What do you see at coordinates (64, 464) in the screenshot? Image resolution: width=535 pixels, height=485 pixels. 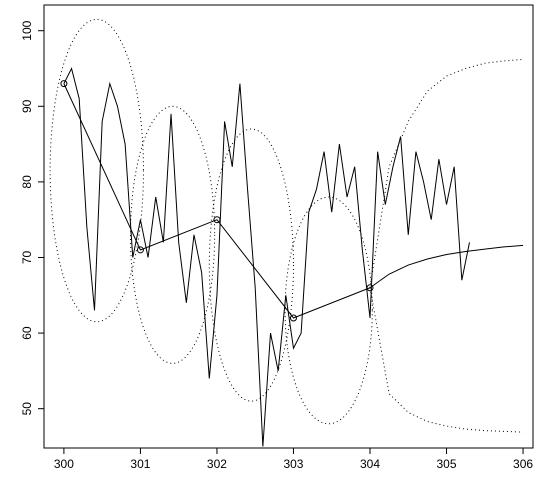 I see `x-tick-label: 300` at bounding box center [64, 464].